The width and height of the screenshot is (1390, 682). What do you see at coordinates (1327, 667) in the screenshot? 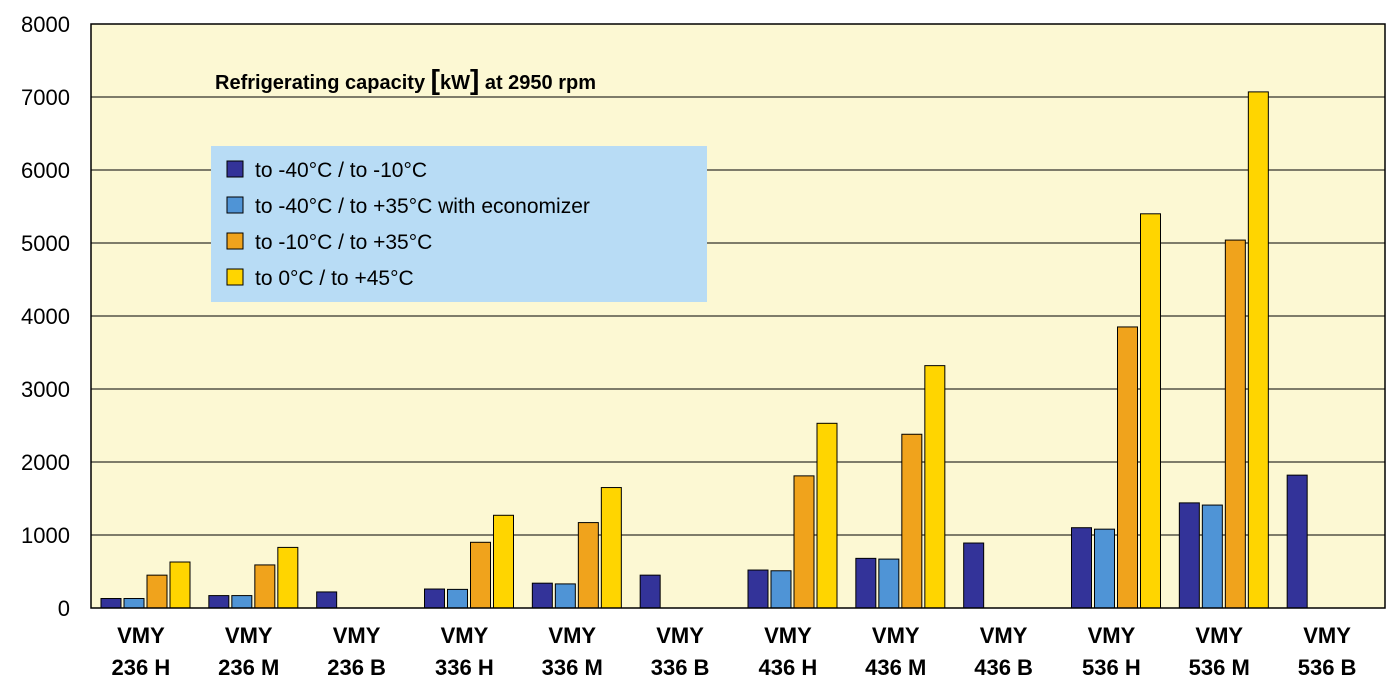
I see `x-category-label: 536 B` at bounding box center [1327, 667].